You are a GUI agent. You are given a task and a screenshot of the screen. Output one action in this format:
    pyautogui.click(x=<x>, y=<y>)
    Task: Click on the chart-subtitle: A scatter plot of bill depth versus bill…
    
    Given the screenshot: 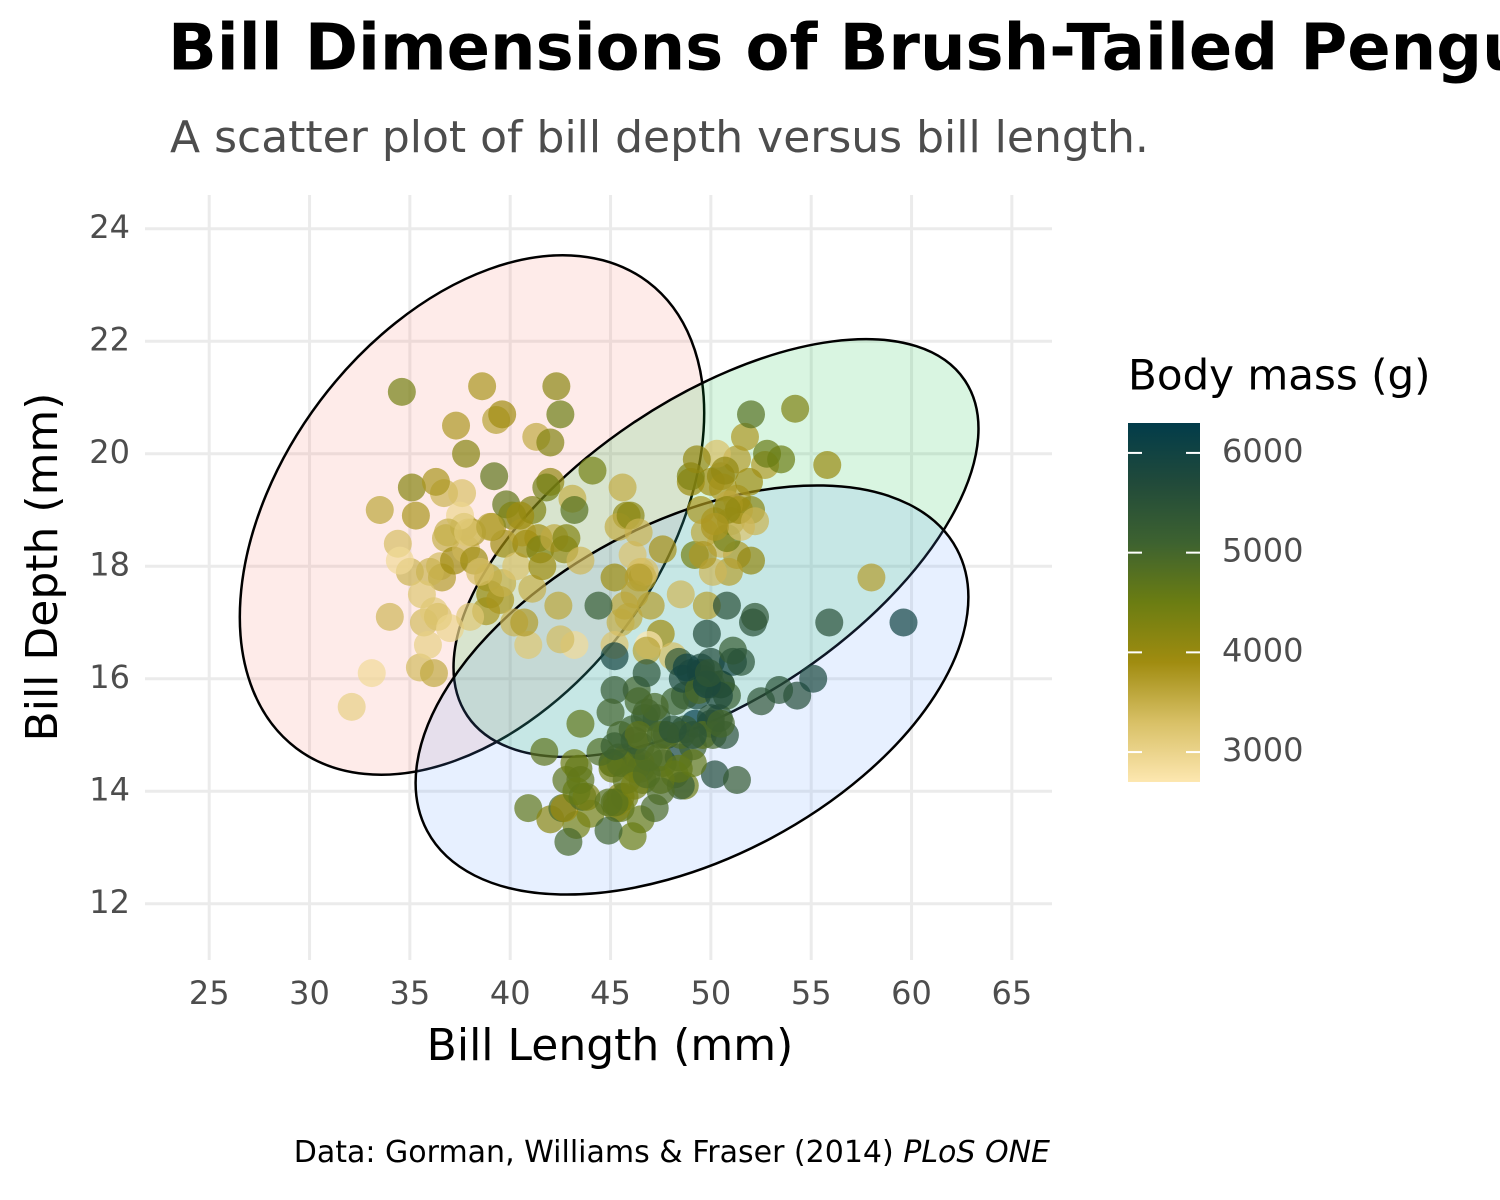 What is the action you would take?
    pyautogui.click(x=659, y=137)
    